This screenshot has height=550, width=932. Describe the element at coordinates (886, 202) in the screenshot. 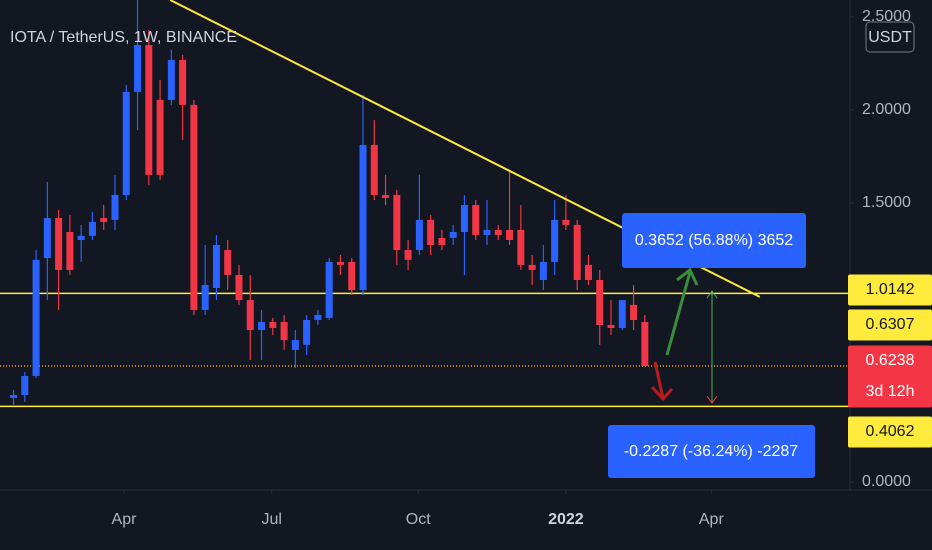

I see `y-tick-label: 1.5000` at that location.